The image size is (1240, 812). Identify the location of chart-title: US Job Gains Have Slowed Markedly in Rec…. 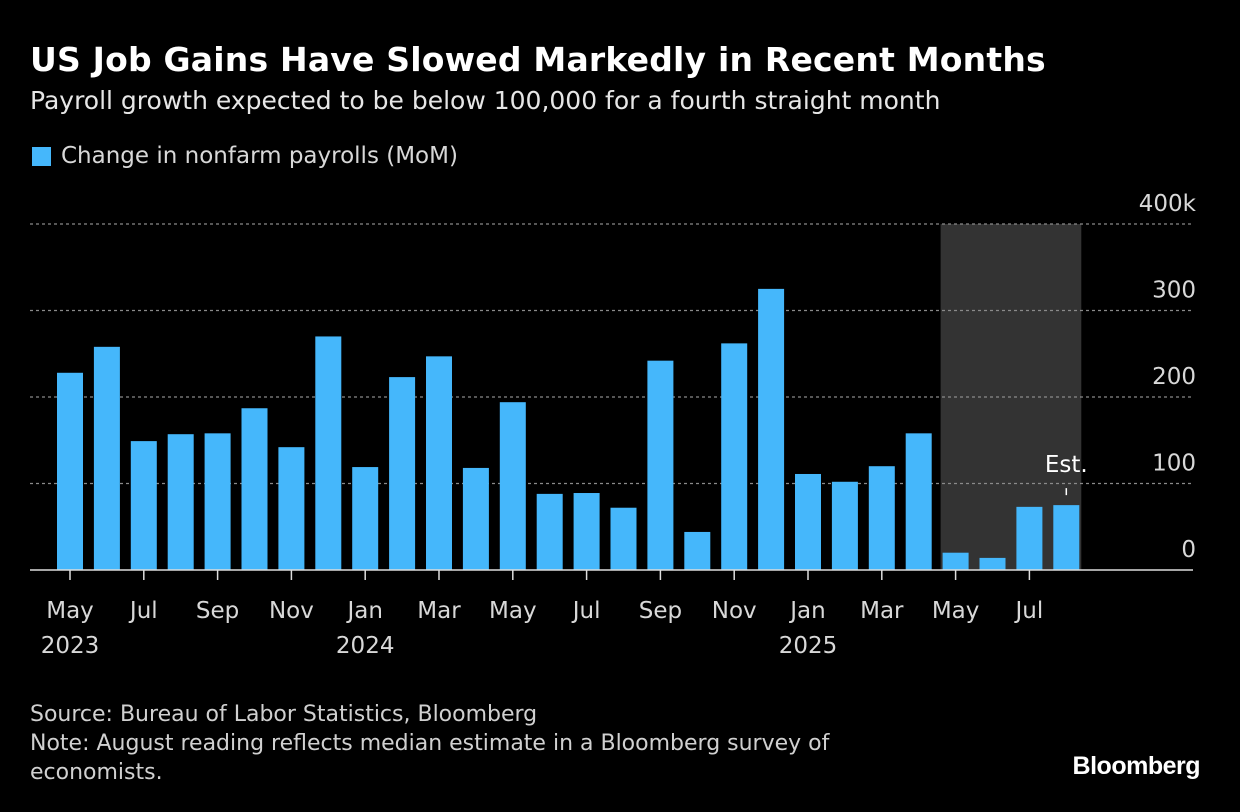
(538, 59).